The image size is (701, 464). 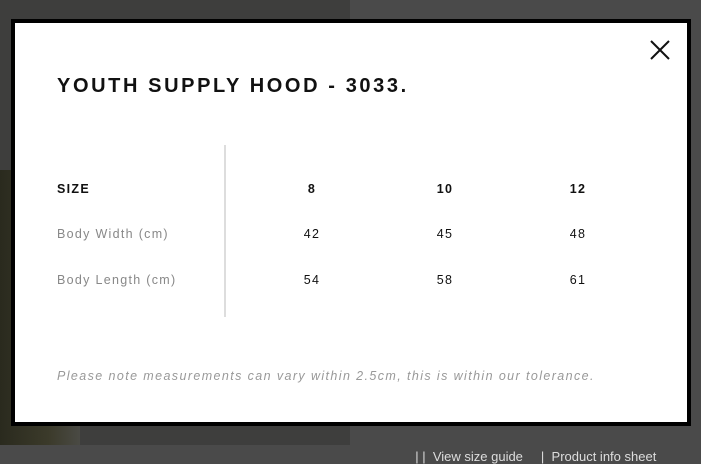 What do you see at coordinates (73, 189) in the screenshot?
I see `size-header: SIZE` at bounding box center [73, 189].